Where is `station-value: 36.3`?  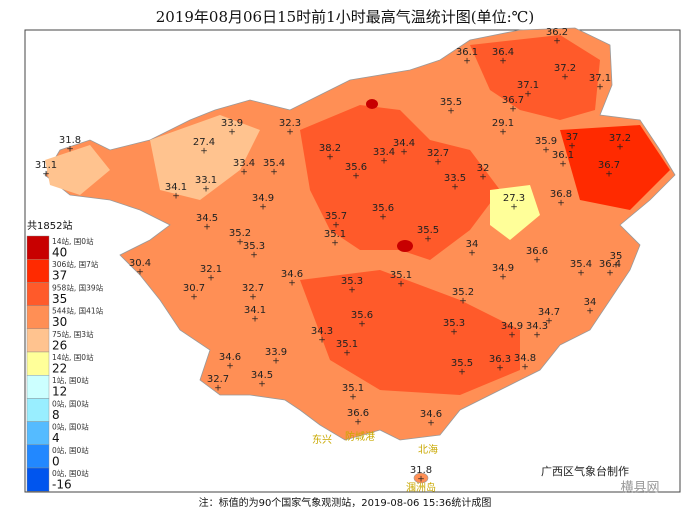 station-value: 36.3 is located at coordinates (500, 359).